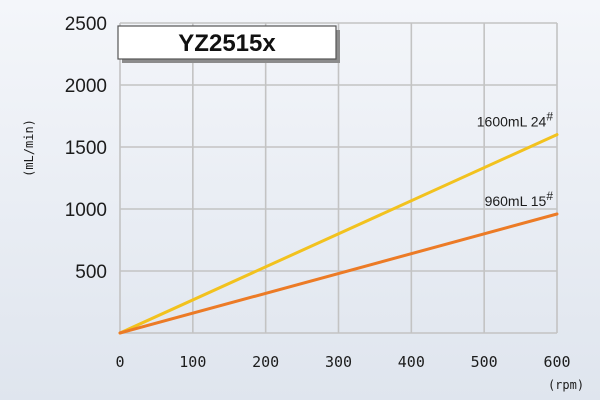  What do you see at coordinates (515, 159) in the screenshot?
I see `series-labels: 1600mL 24#960mL 15#` at bounding box center [515, 159].